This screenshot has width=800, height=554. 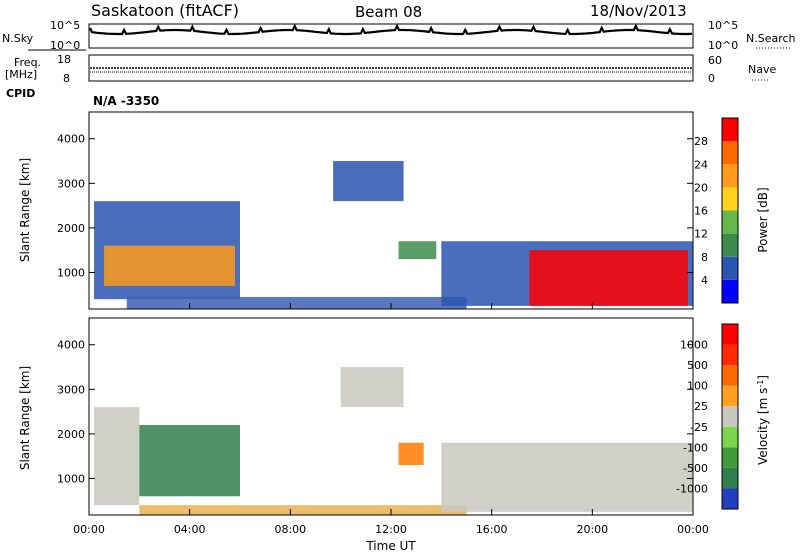 What do you see at coordinates (701, 187) in the screenshot?
I see `power-colorbar-tick: 20` at bounding box center [701, 187].